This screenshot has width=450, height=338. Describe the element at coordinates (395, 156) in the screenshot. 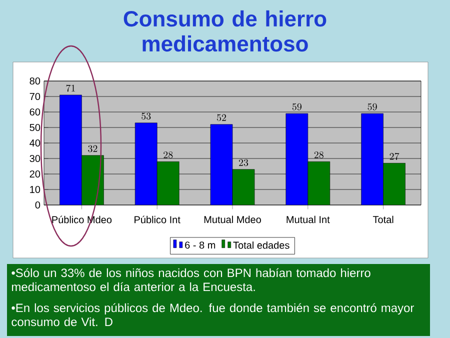

I see `data-label: 27` at that location.